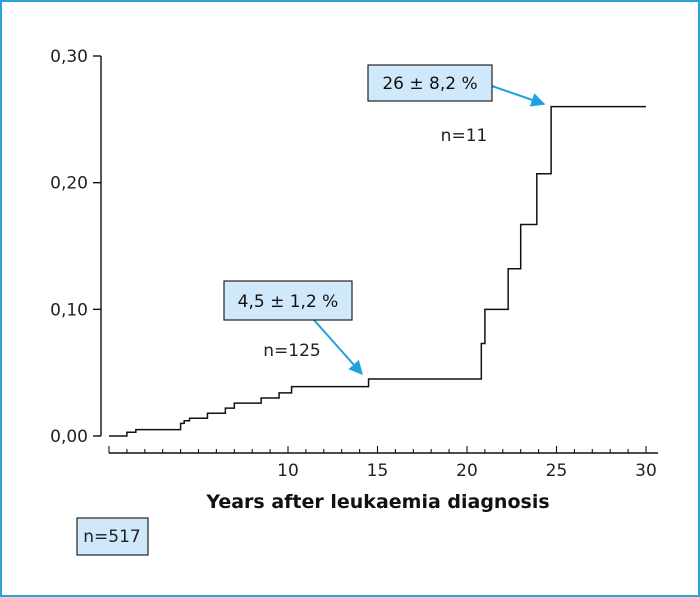 The width and height of the screenshot is (700, 597). I want to click on callout-box-early, so click(288, 300).